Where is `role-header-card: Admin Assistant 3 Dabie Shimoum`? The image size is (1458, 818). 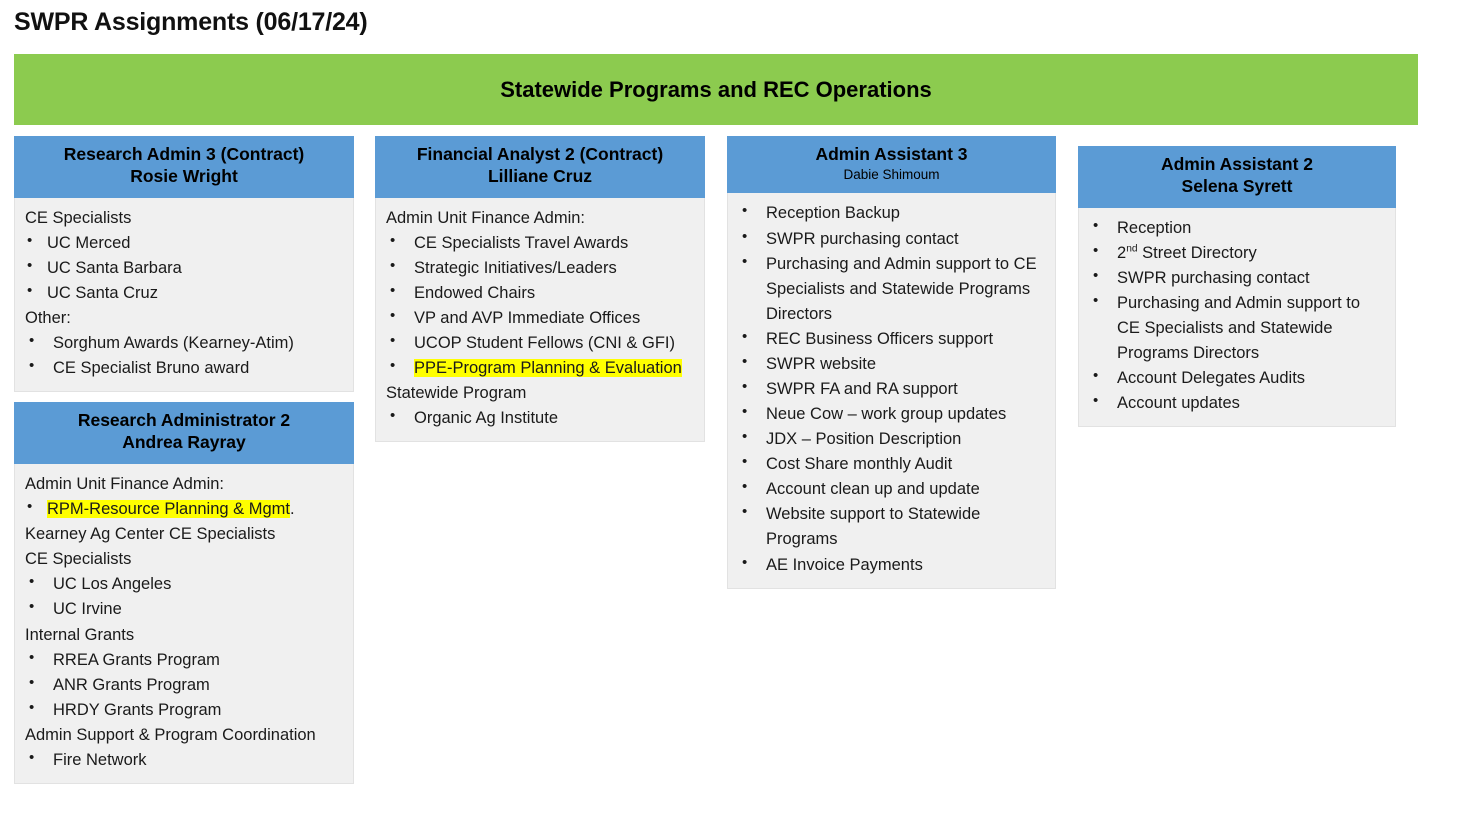
role-header-card: Admin Assistant 3 Dabie Shimoum is located at coordinates (891, 165).